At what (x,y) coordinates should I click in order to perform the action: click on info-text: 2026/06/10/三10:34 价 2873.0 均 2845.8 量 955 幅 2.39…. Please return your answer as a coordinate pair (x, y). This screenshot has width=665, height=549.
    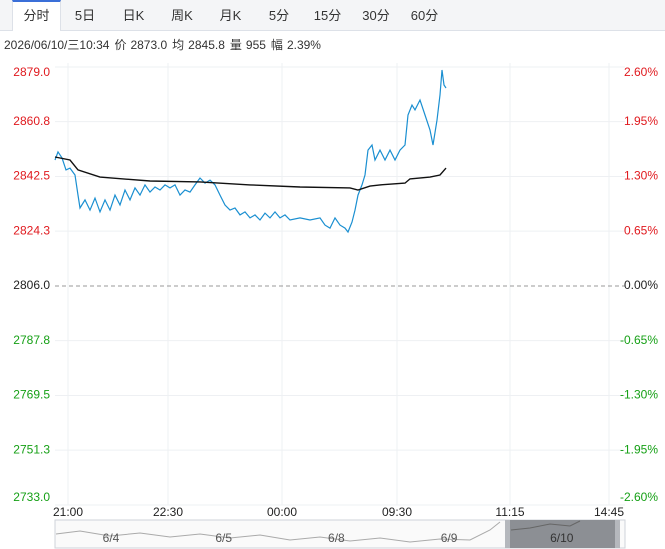
    Looking at the image, I should click on (162, 44).